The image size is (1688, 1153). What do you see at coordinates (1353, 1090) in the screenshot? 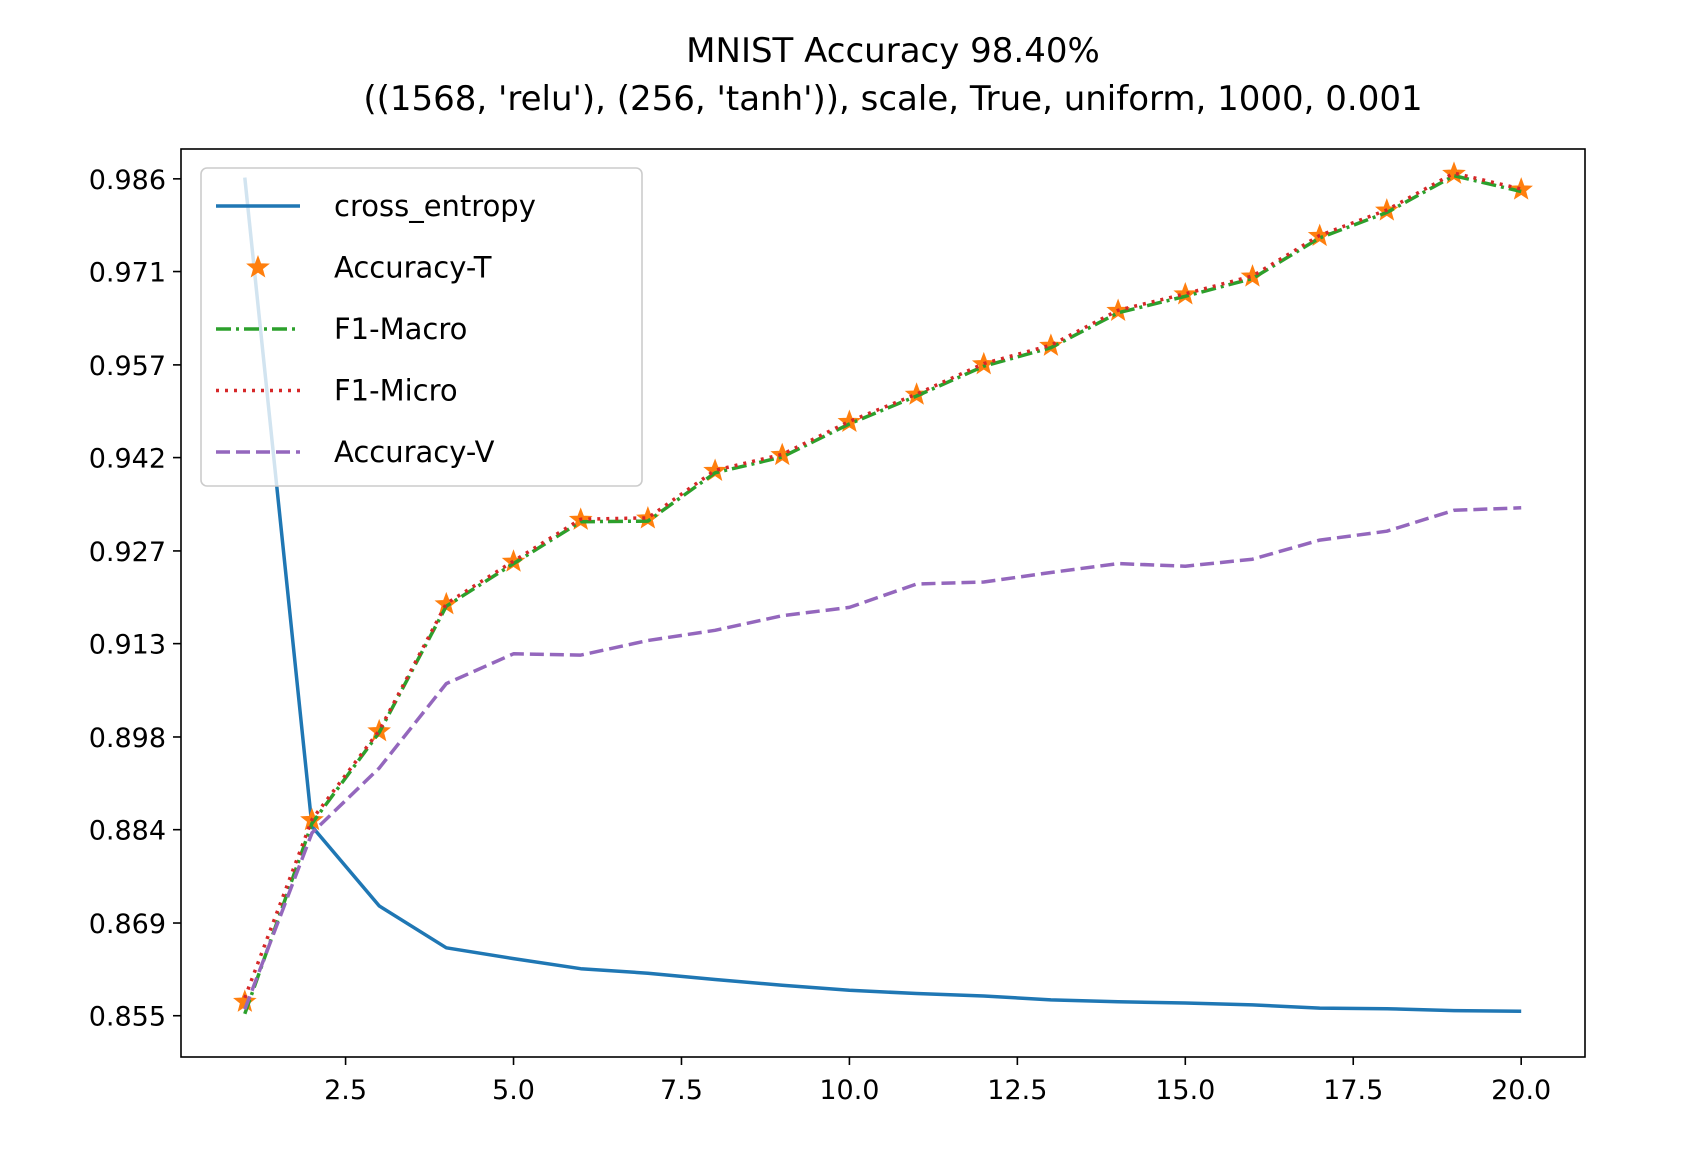
I see `x-tick-label: 17.5` at bounding box center [1353, 1090].